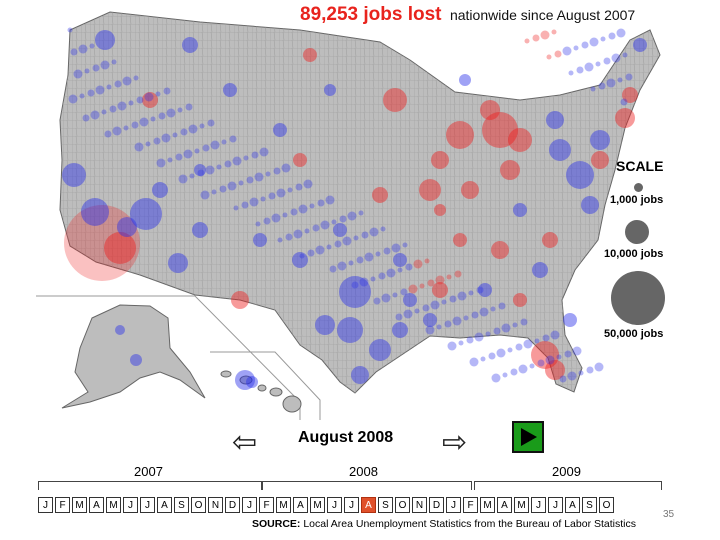  Describe the element at coordinates (454, 443) in the screenshot. I see `next-month-button: ⇨` at that location.